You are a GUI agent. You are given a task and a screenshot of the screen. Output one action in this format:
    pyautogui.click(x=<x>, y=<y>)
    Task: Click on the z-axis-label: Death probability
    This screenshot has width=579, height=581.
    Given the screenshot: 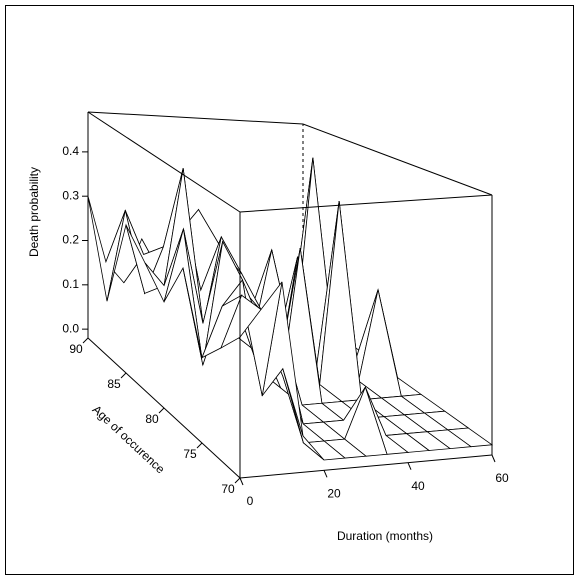 What is the action you would take?
    pyautogui.click(x=34, y=212)
    